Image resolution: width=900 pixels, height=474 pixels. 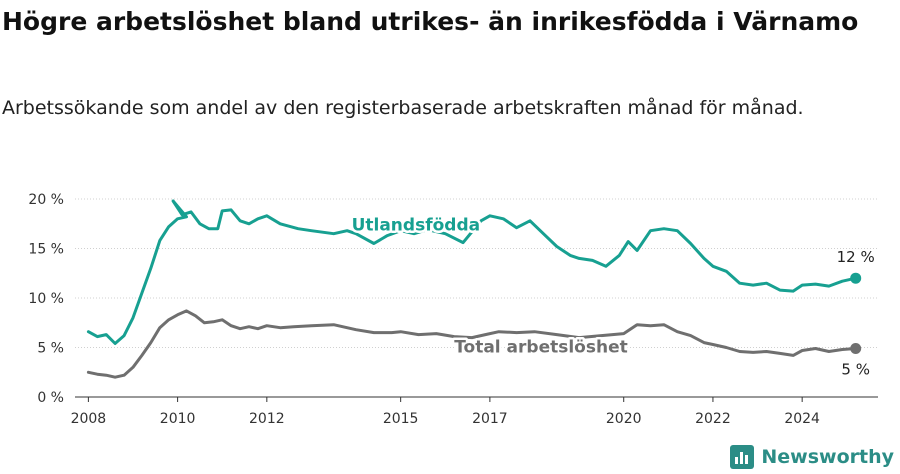 What do you see at coordinates (46, 299) in the screenshot?
I see `y-tick-label: 10 %` at bounding box center [46, 299].